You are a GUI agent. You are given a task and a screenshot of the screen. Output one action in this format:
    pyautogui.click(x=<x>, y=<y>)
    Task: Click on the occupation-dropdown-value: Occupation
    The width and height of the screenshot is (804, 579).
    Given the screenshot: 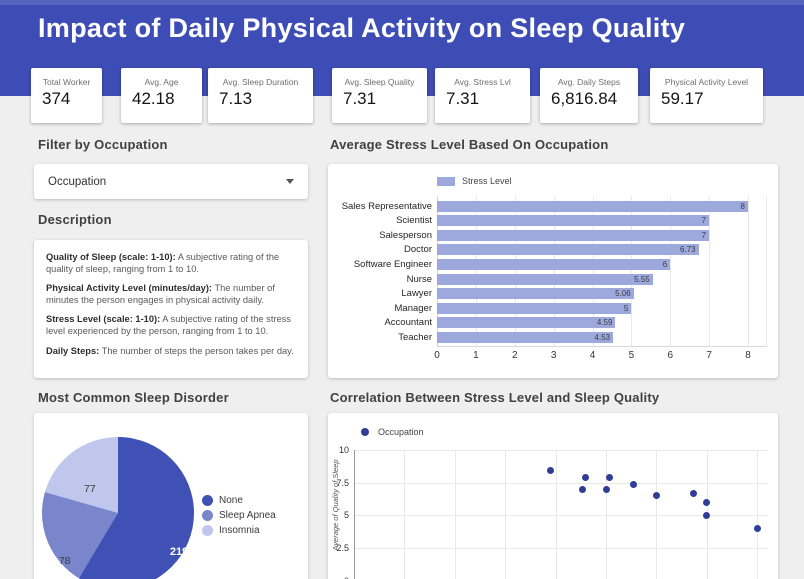 What is the action you would take?
    pyautogui.click(x=77, y=181)
    